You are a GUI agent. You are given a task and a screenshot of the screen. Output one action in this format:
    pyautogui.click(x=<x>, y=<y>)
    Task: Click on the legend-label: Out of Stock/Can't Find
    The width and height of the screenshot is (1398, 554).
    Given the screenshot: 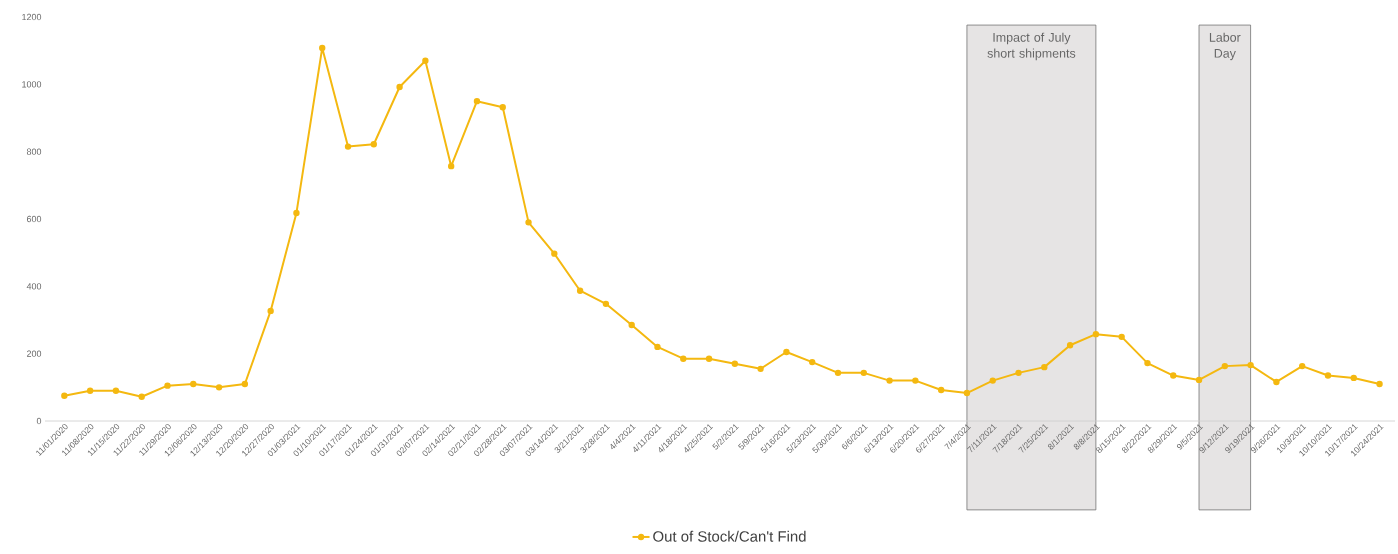 What is the action you would take?
    pyautogui.click(x=729, y=536)
    